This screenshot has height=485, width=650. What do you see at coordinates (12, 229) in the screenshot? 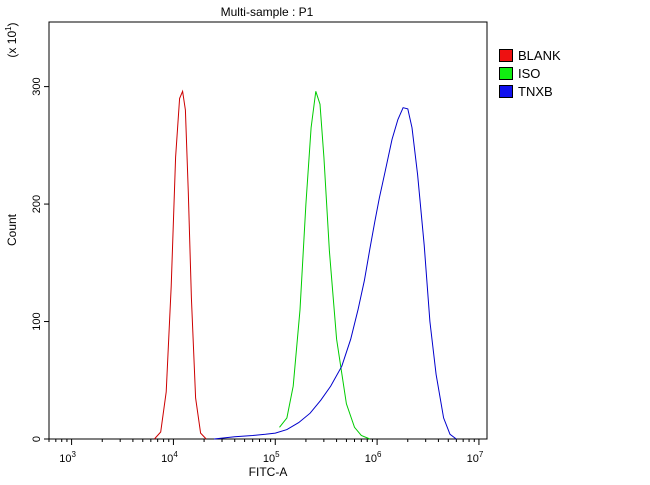
I see `y-axis-label: Count` at bounding box center [12, 229].